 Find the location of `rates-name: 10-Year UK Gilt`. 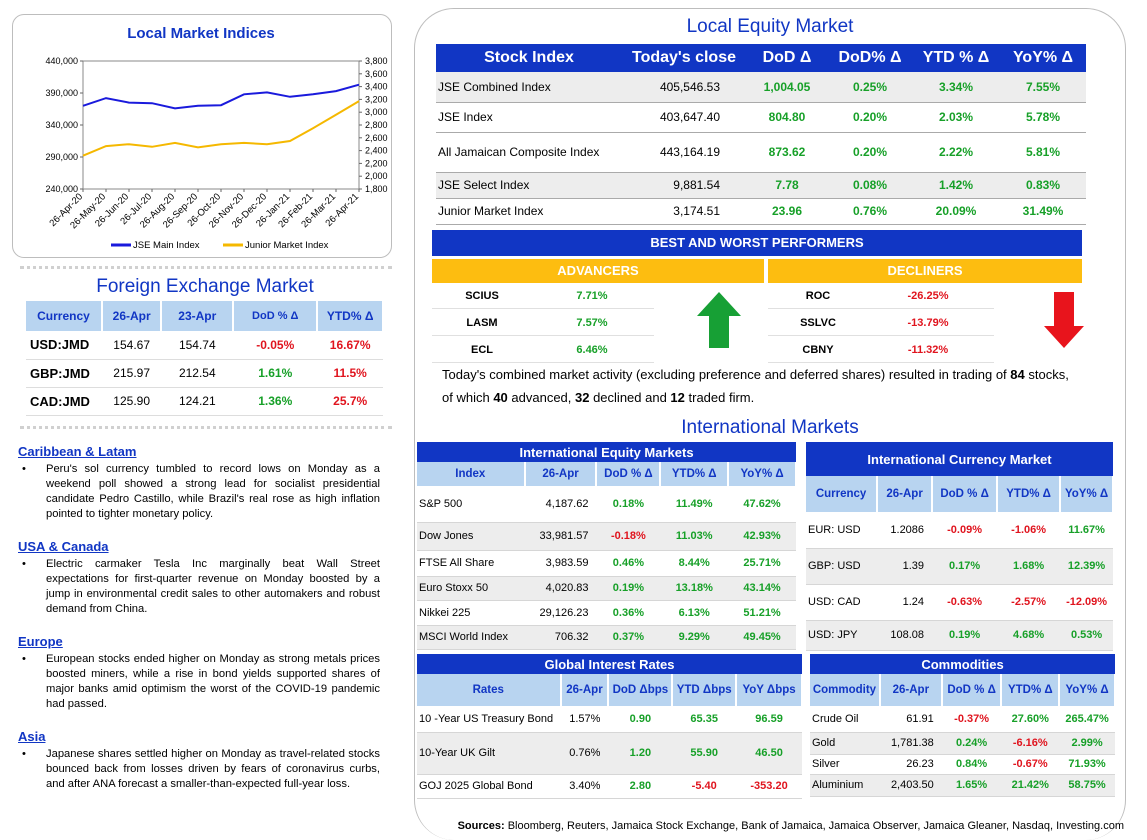

rates-name: 10-Year UK Gilt is located at coordinates (489, 753).